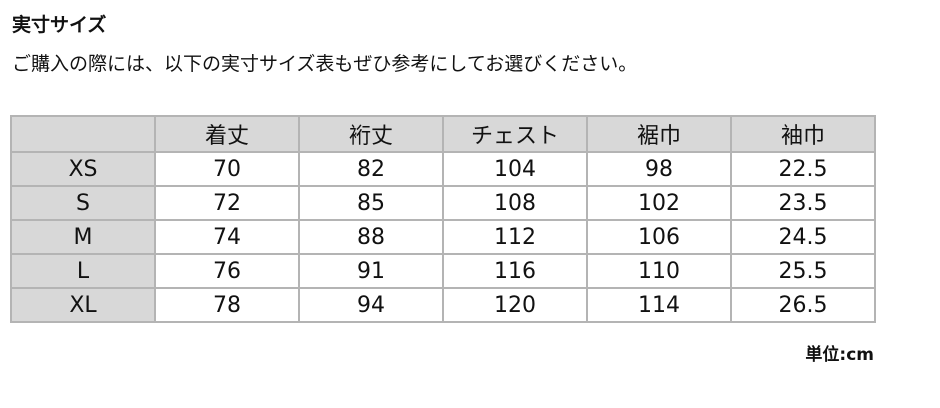  I want to click on table-cell: 98, so click(659, 169).